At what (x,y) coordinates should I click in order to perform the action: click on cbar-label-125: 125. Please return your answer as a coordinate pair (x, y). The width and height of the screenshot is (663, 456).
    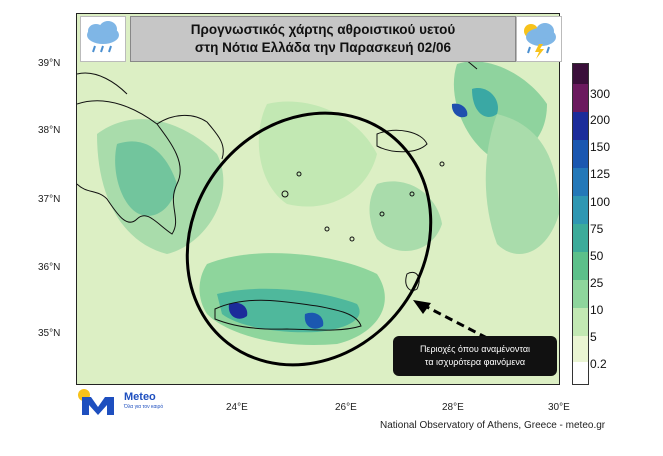
    Looking at the image, I should click on (600, 174).